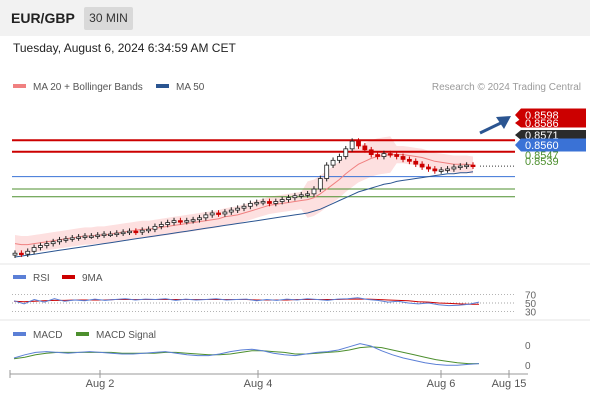 This screenshot has height=400, width=590. What do you see at coordinates (41, 278) in the screenshot?
I see `legend-label: RSI` at bounding box center [41, 278].